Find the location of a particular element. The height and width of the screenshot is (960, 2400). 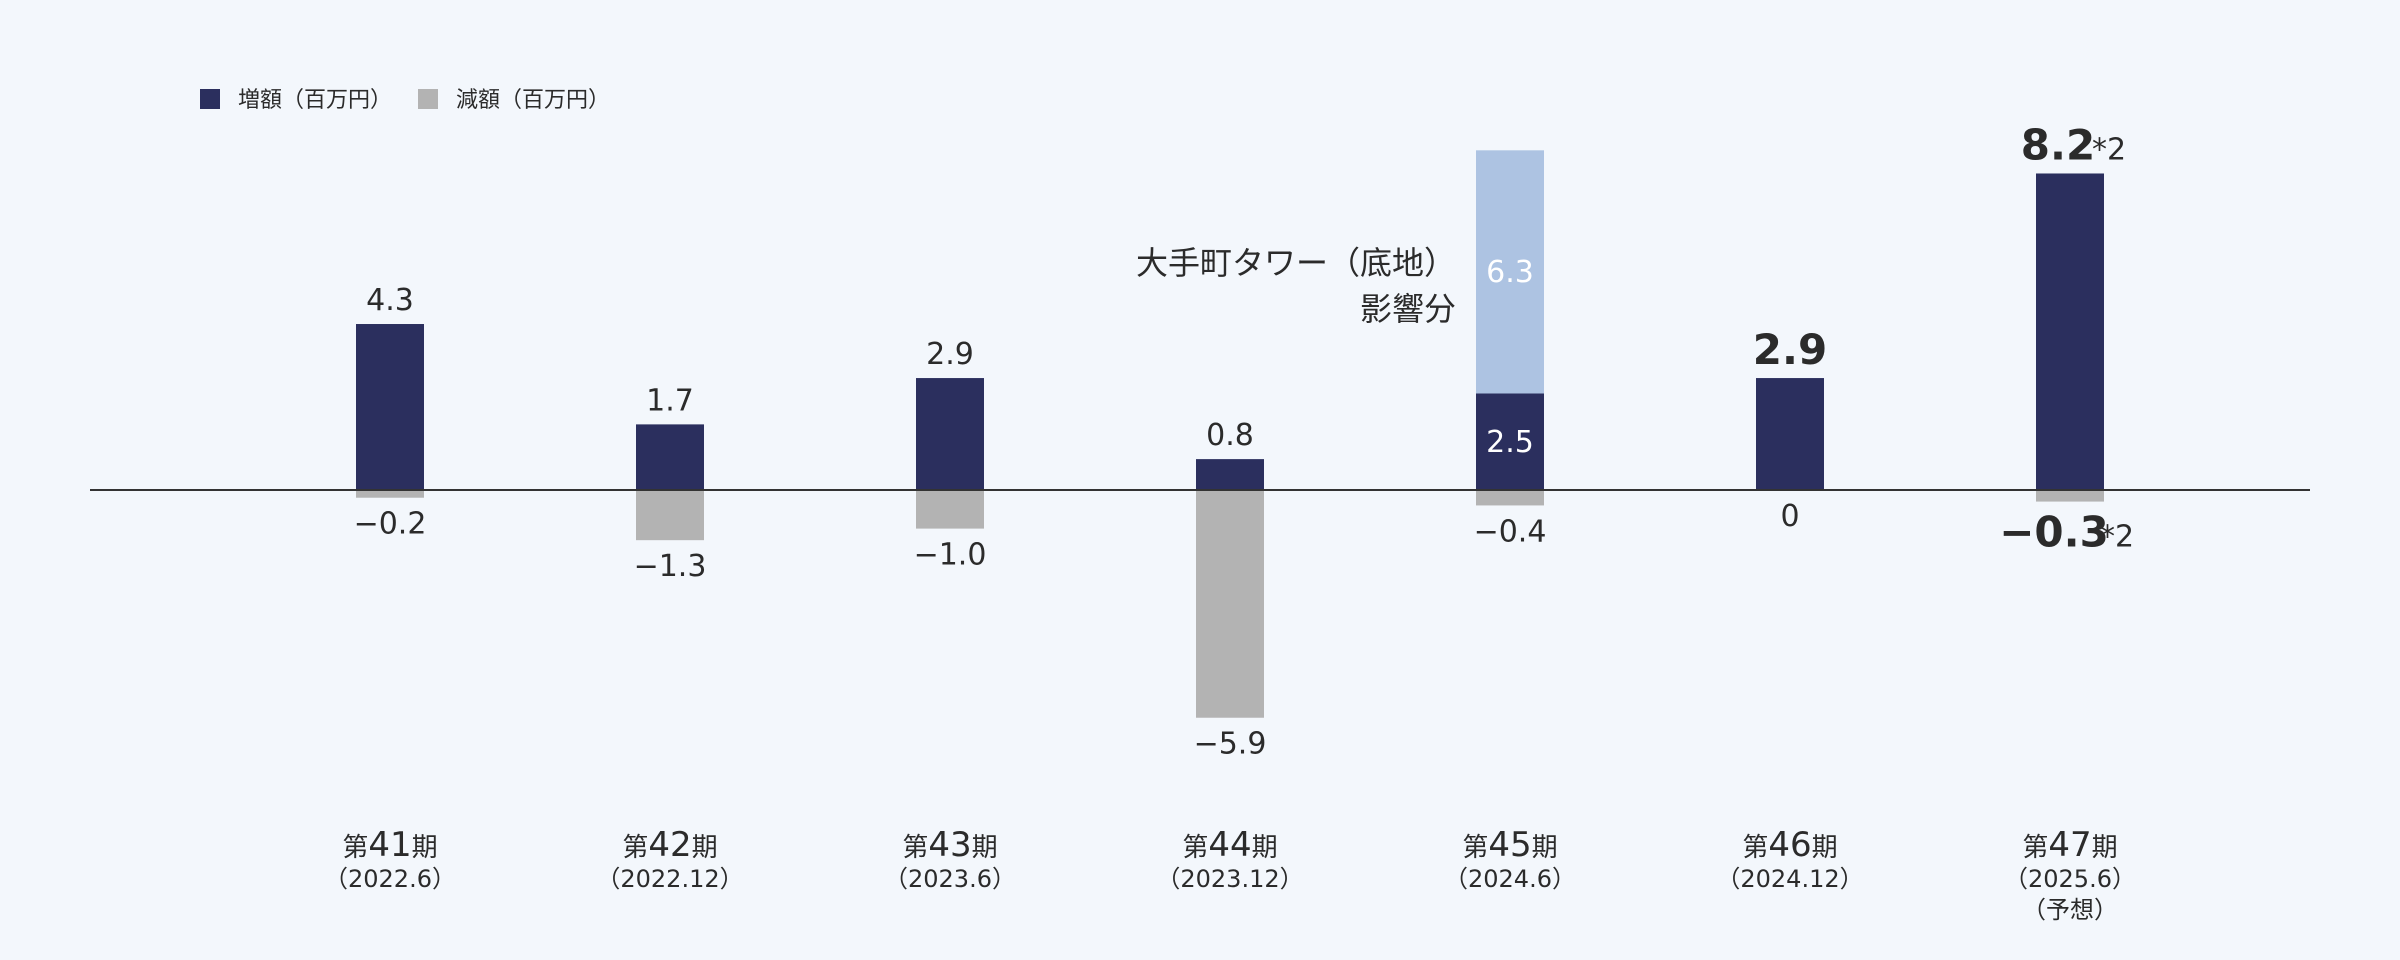

x-tick-period-number: 47 is located at coordinates (2069, 845).